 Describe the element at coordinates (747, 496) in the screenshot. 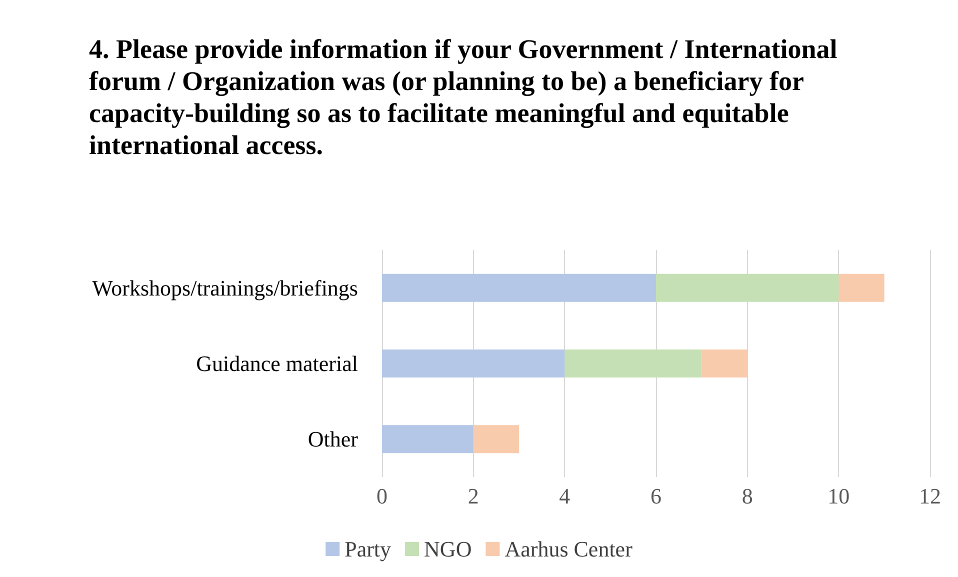

I see `x-tick-label: 8` at that location.